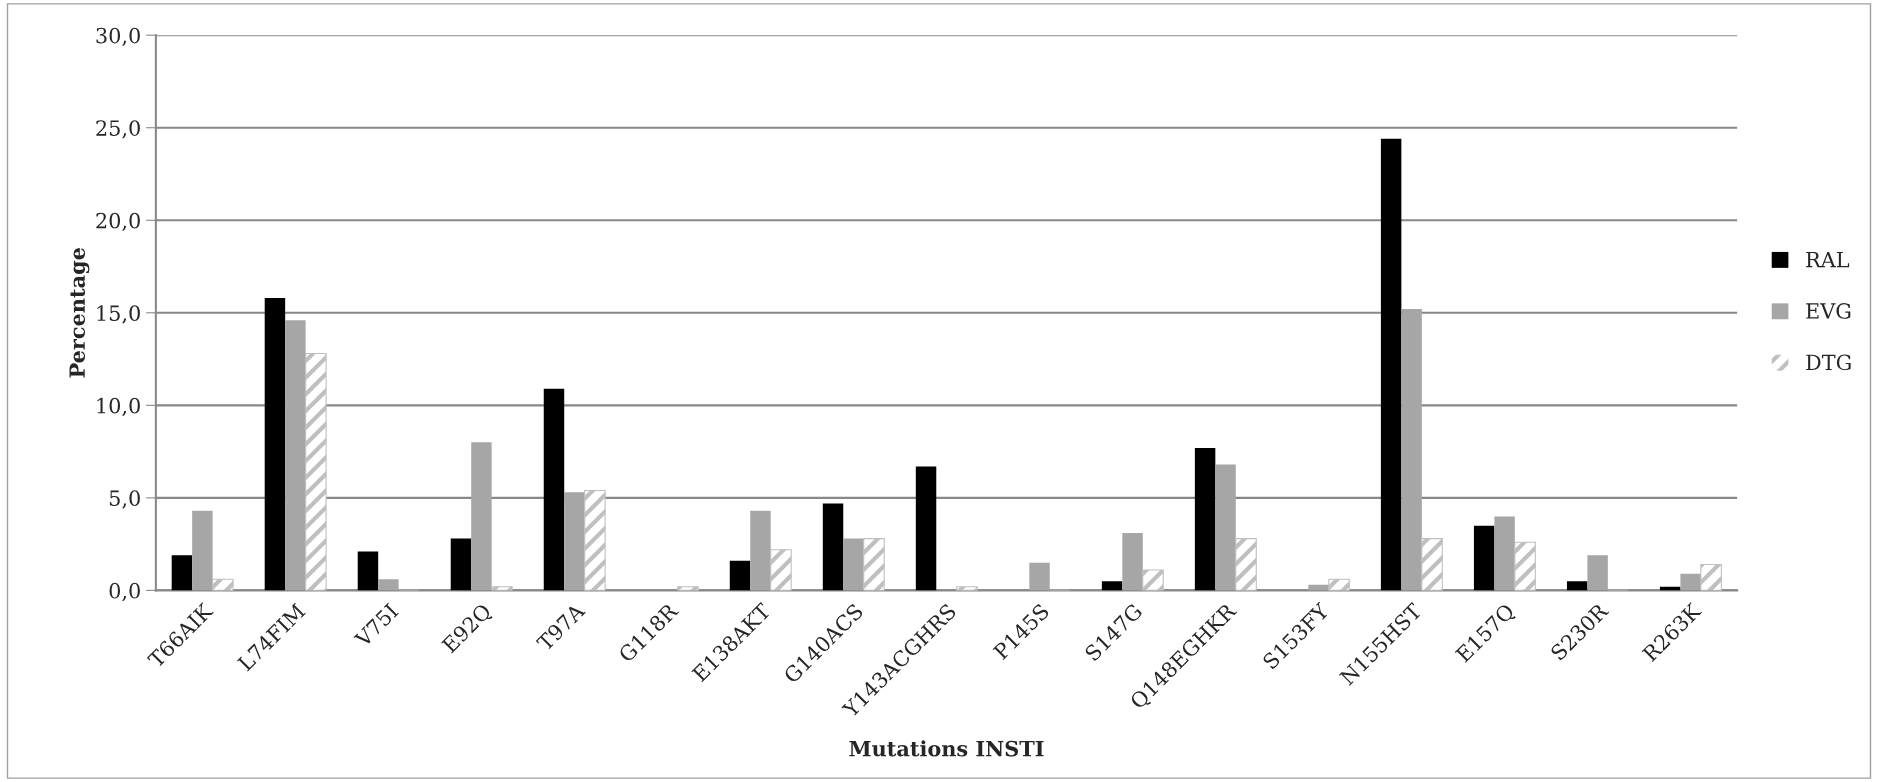  I want to click on y-axis-title: Percentage, so click(79, 313).